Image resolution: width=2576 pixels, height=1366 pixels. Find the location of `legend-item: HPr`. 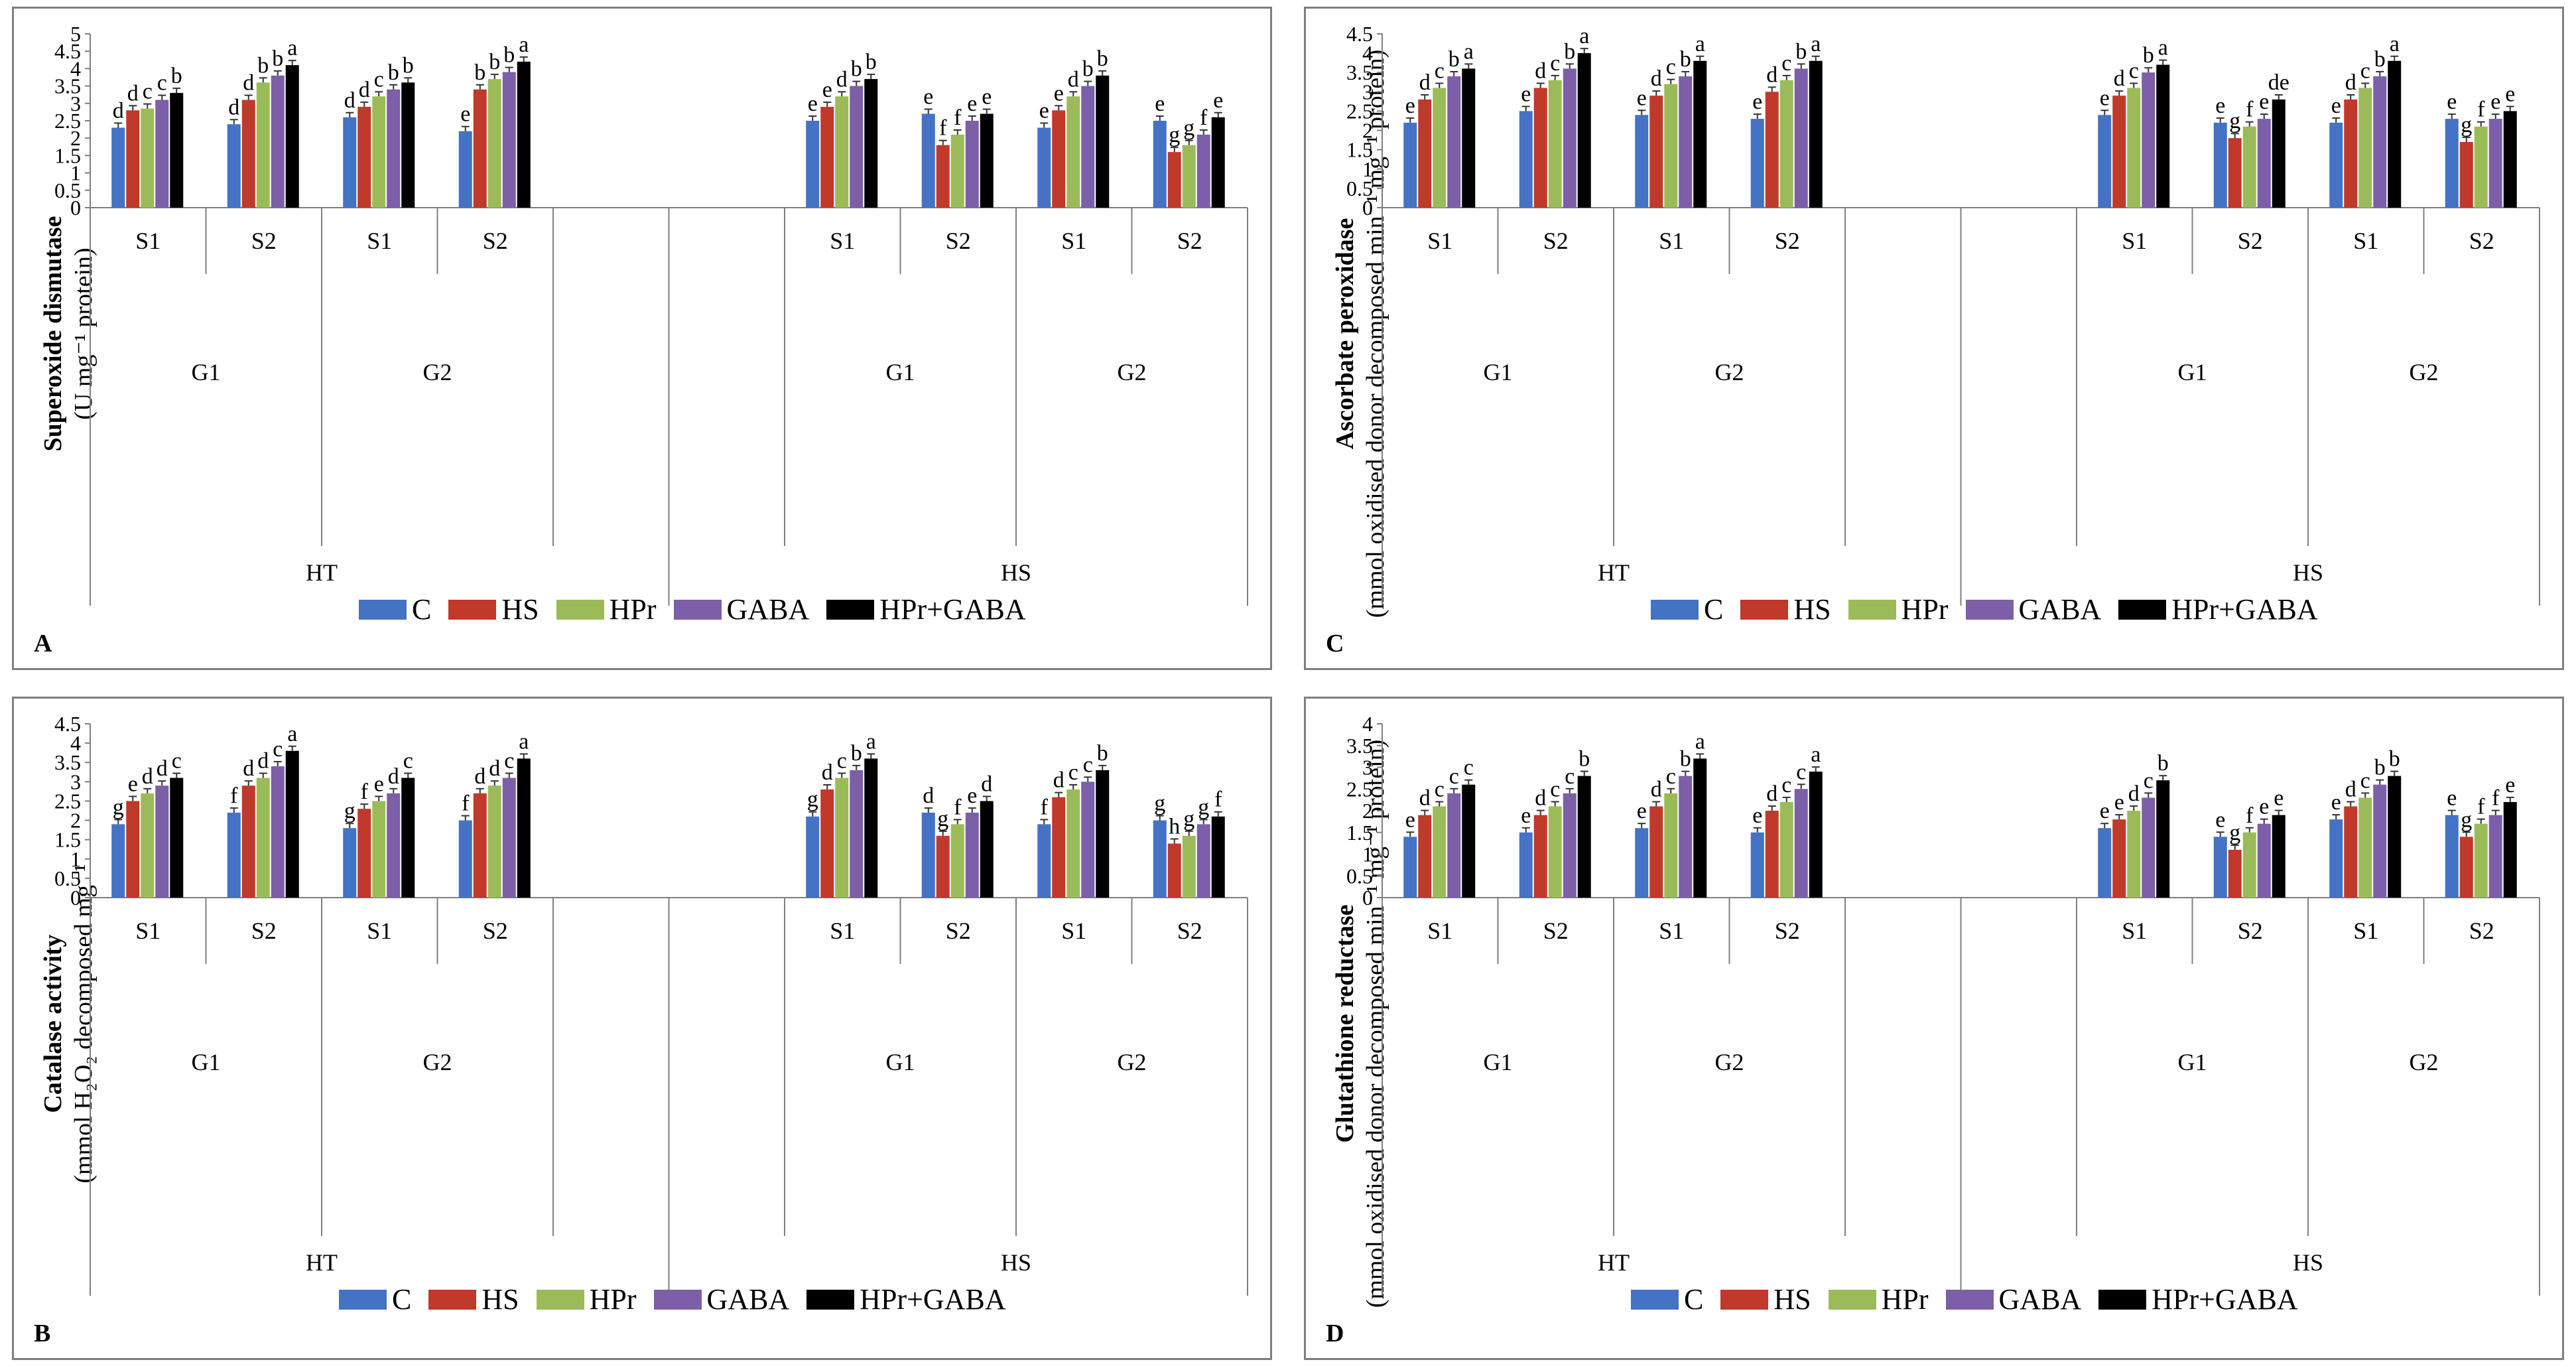

legend-item: HPr is located at coordinates (587, 1299).